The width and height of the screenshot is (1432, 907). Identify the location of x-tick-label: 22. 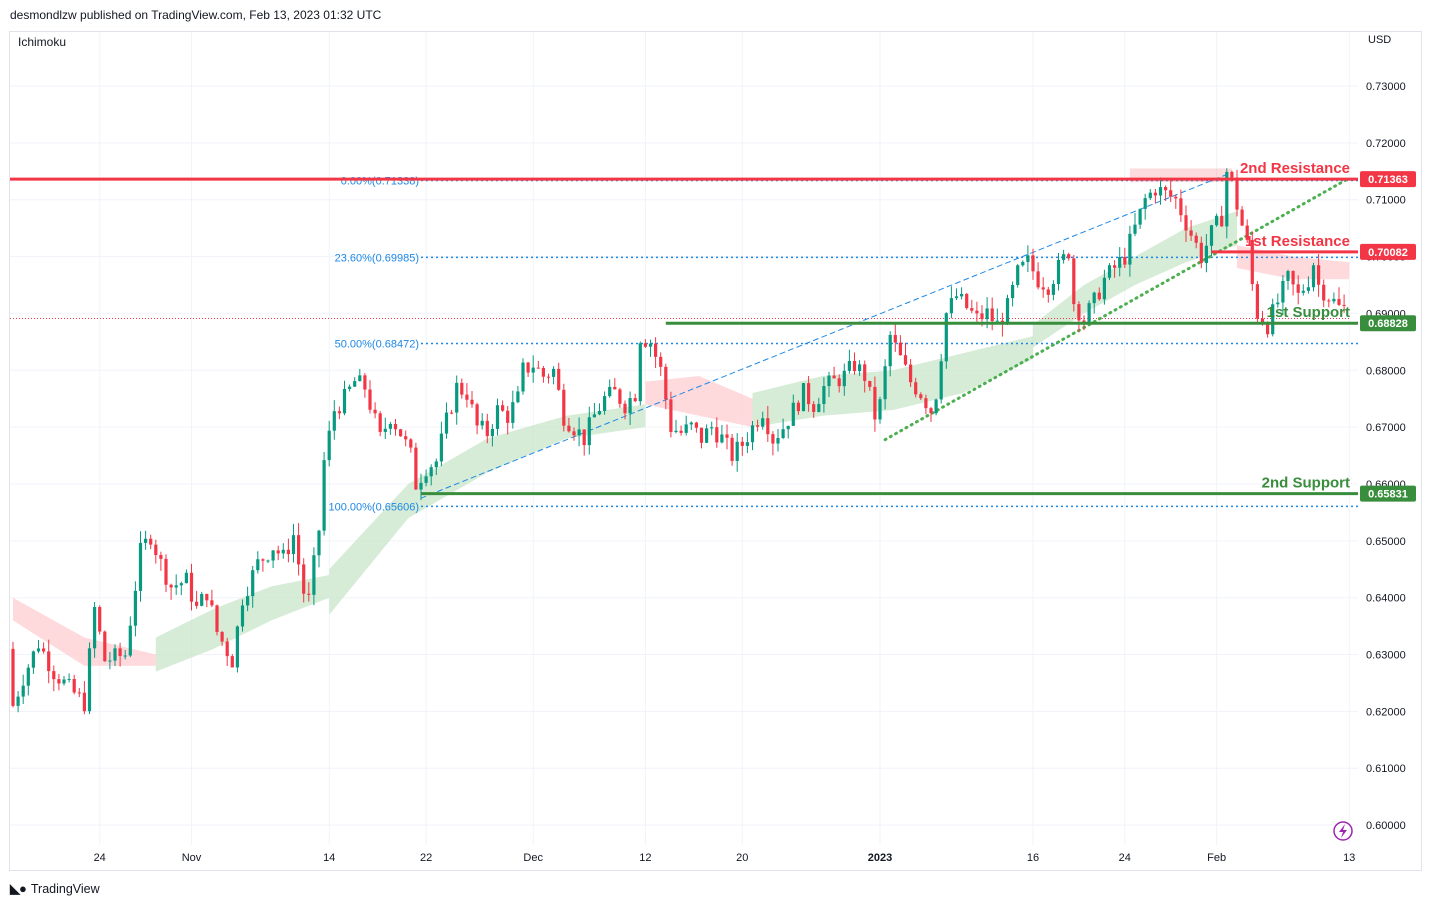
(426, 858).